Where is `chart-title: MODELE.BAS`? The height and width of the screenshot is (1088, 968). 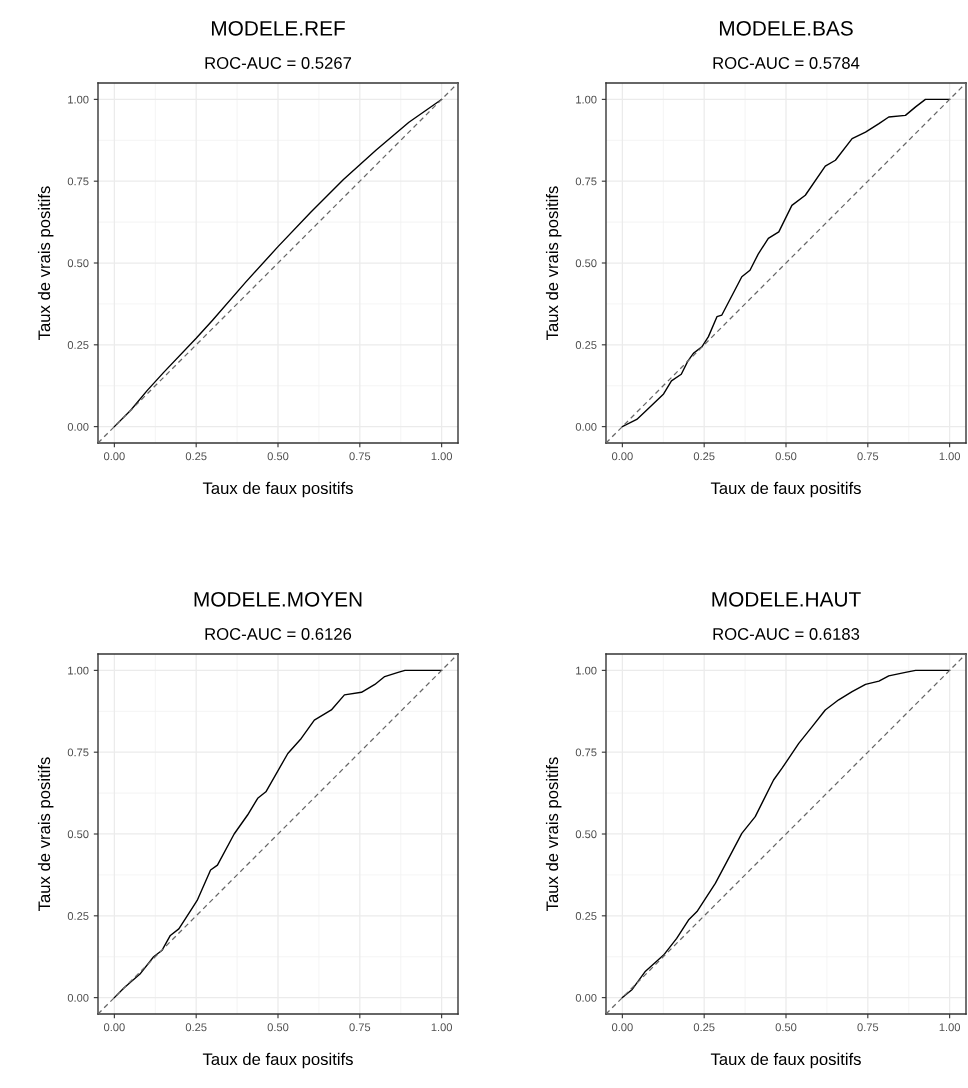 chart-title: MODELE.BAS is located at coordinates (786, 28).